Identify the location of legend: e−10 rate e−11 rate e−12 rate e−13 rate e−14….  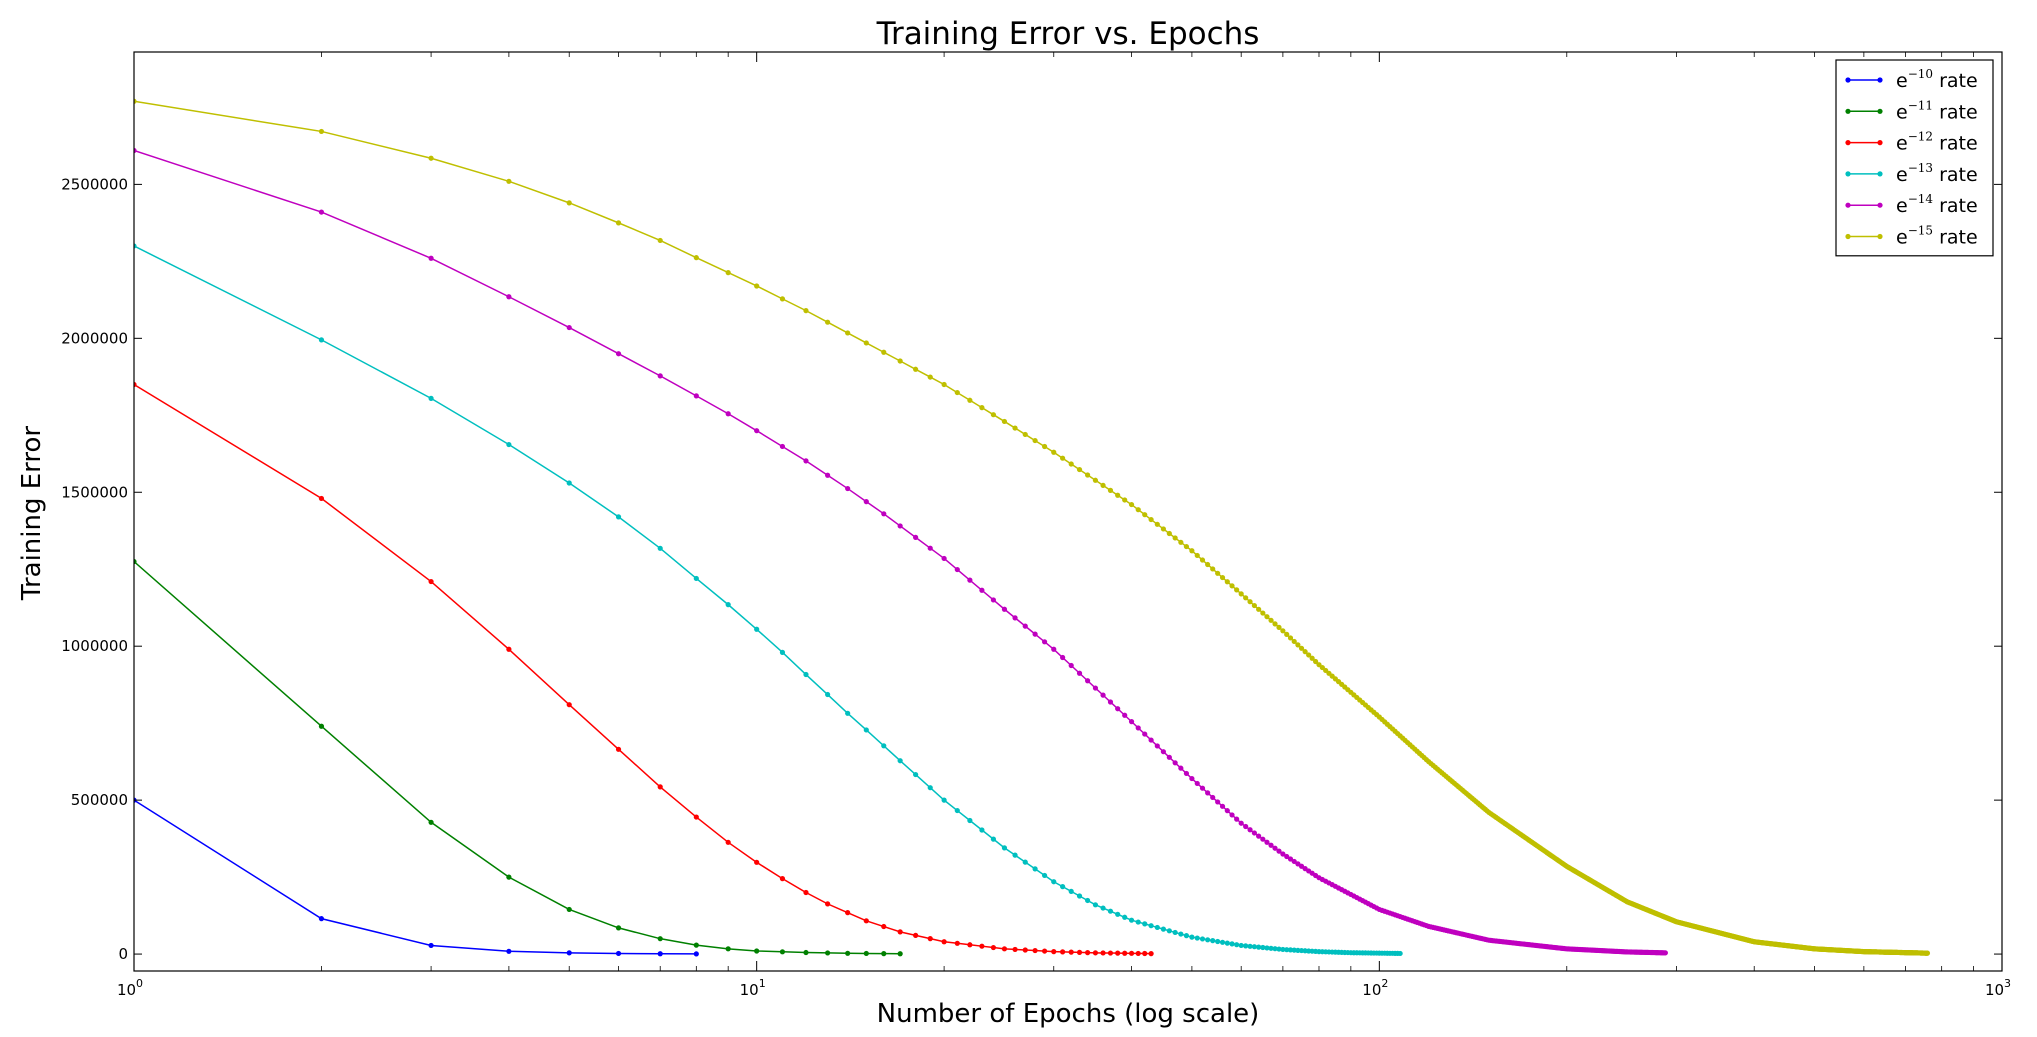
(1914, 158).